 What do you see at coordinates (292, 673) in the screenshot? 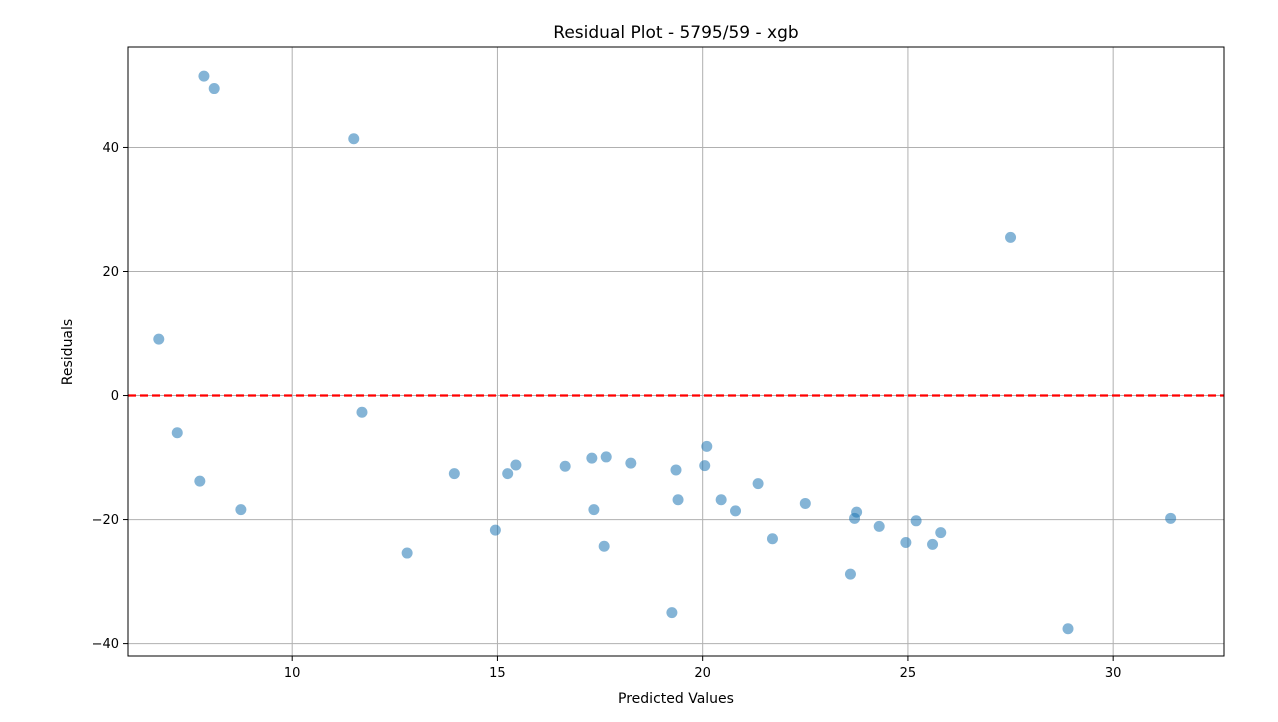
I see `x-tick-label: 10` at bounding box center [292, 673].